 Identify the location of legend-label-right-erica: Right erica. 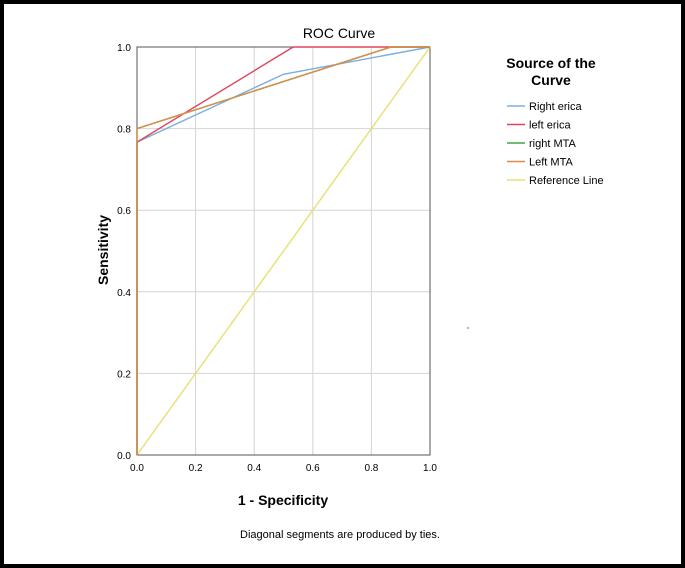
(555, 107).